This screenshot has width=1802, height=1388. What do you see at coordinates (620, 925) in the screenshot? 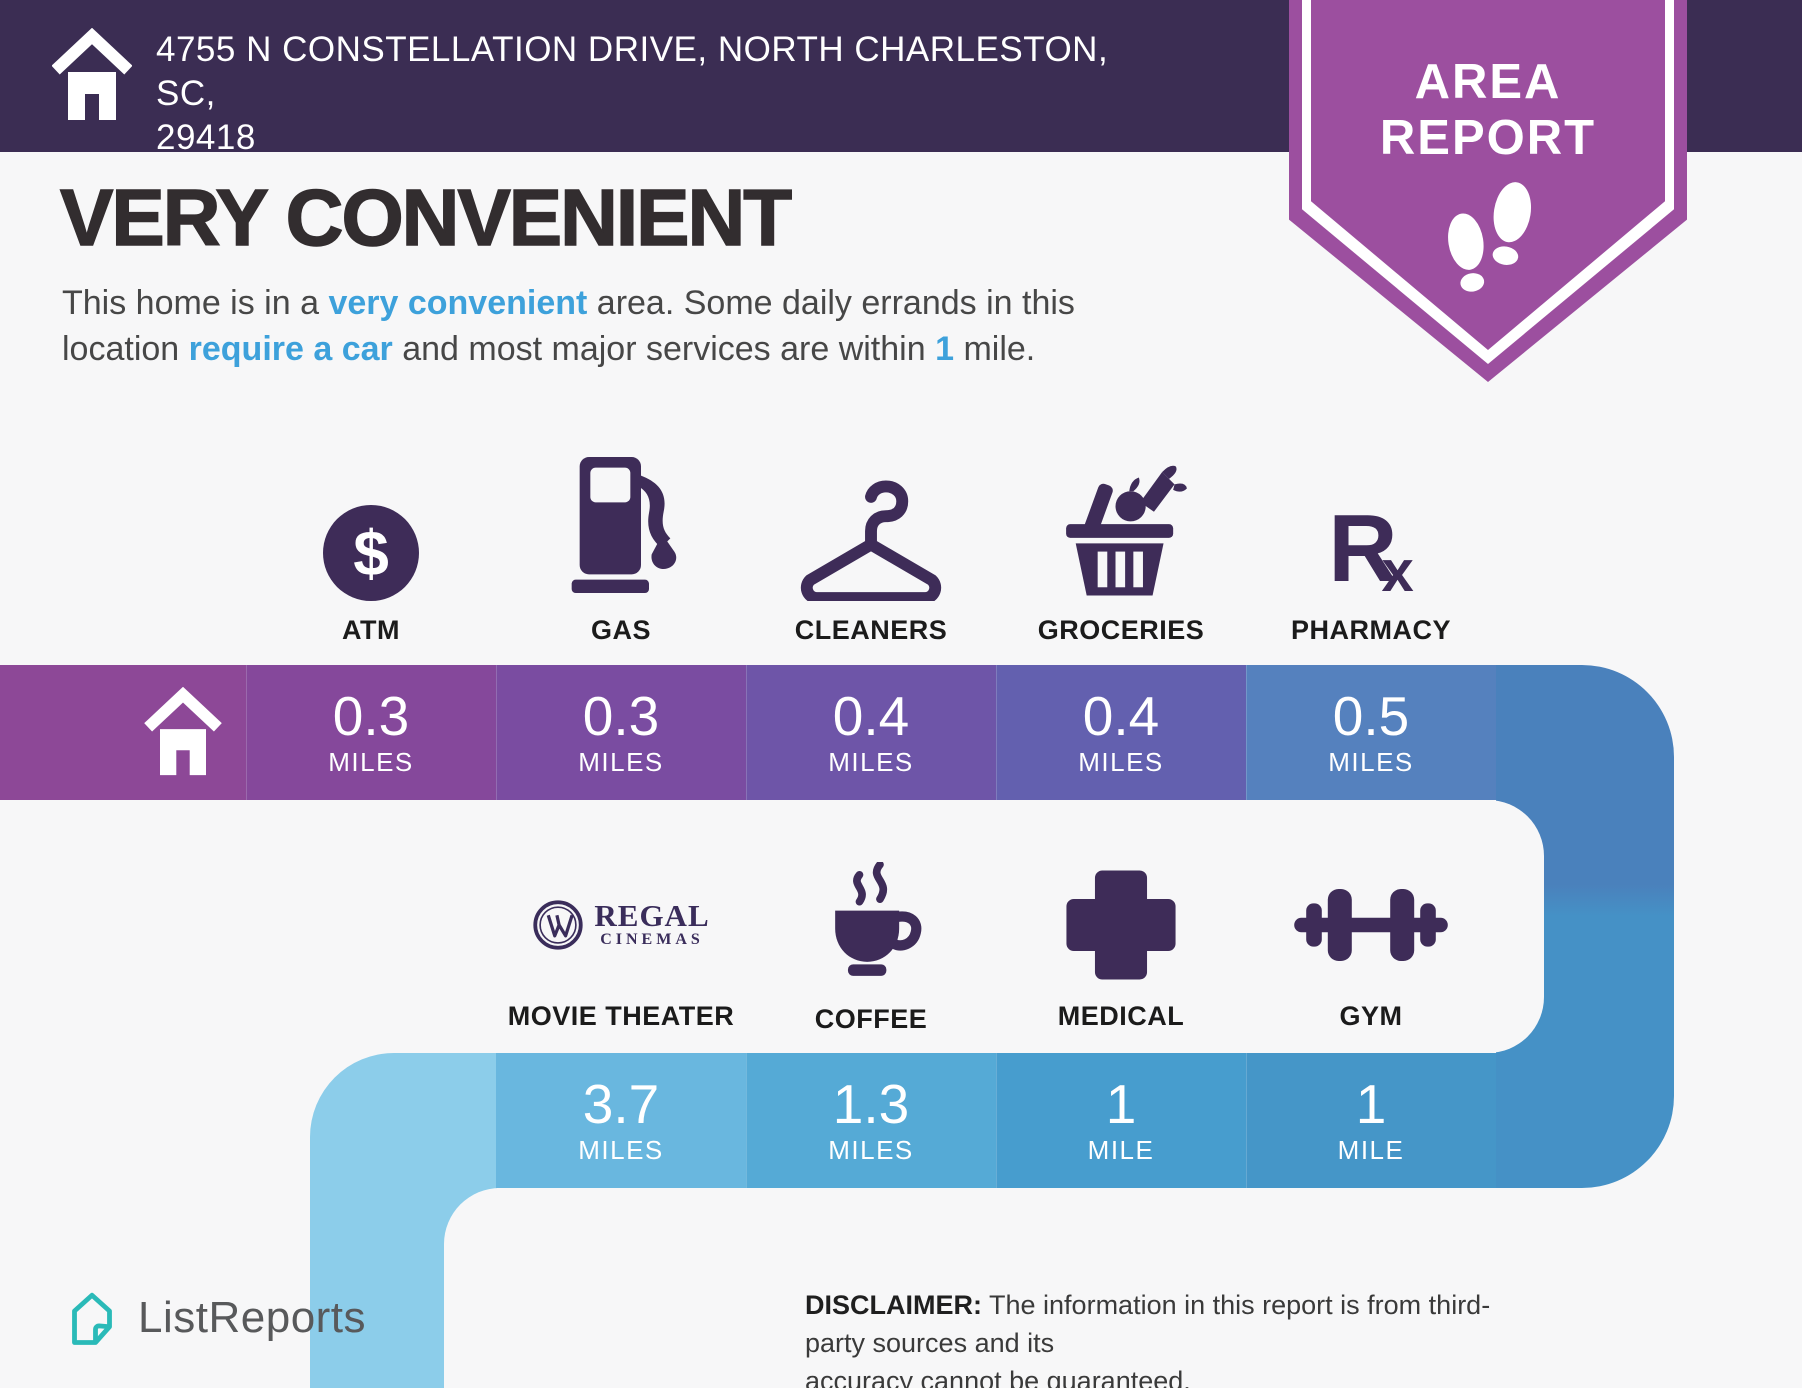
I see `movie-theater-logo: REGAL CINEMAS` at bounding box center [620, 925].